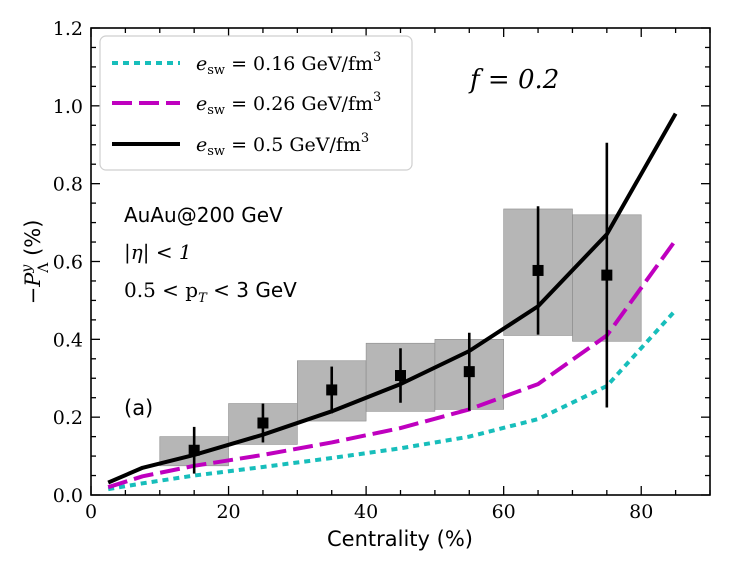  Describe the element at coordinates (68, 107) in the screenshot. I see `y-tick-label: 1.0` at that location.